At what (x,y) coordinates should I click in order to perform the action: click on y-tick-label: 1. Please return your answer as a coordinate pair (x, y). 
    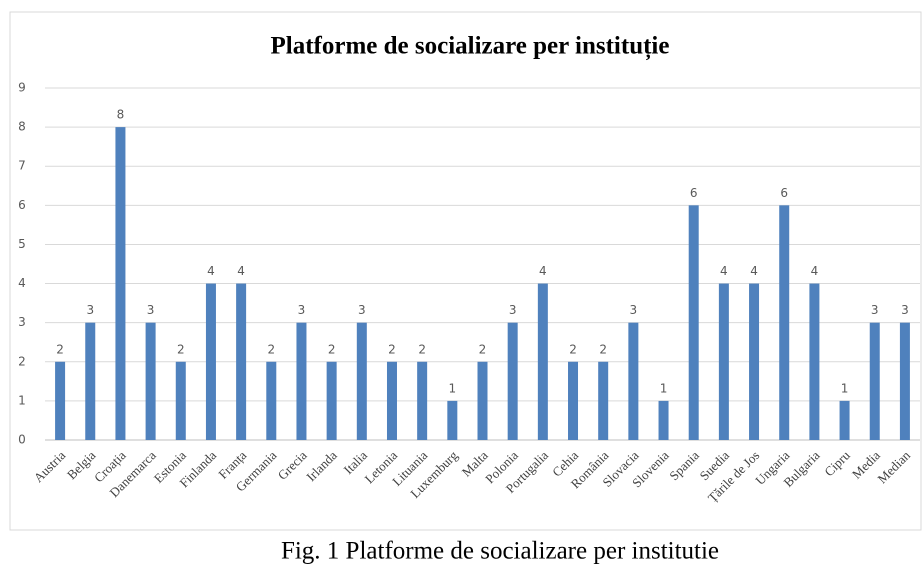
    Looking at the image, I should click on (22, 400).